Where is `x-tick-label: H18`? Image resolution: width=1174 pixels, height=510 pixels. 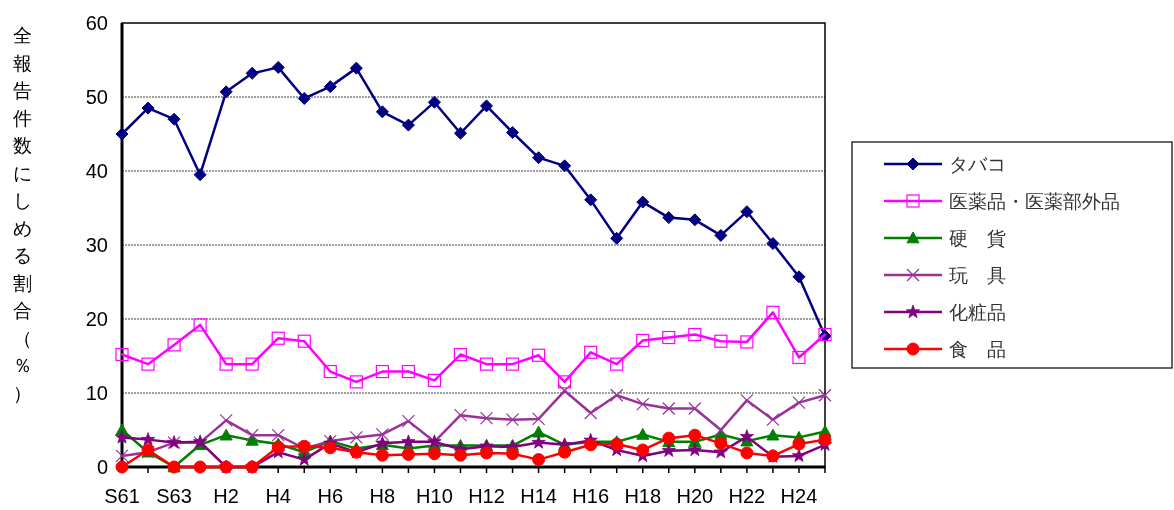
x-tick-label: H18 is located at coordinates (643, 496).